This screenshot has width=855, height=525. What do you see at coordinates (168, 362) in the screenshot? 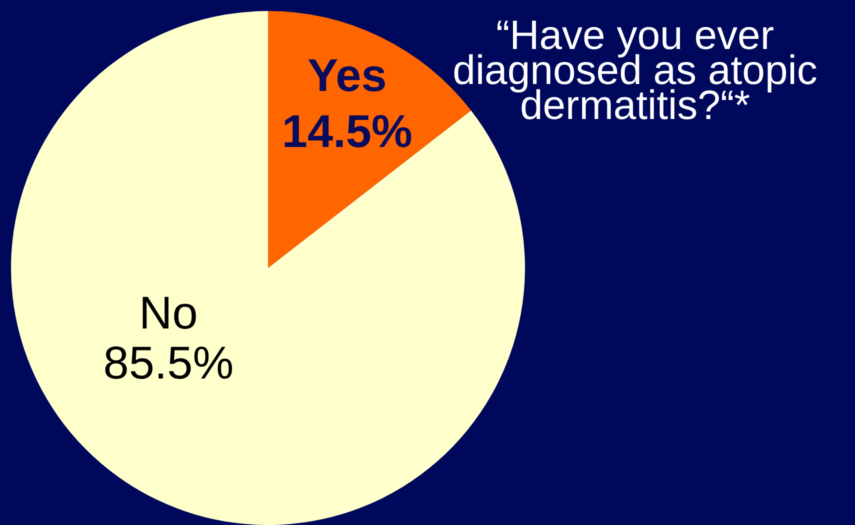
I see `data-label: 85.5%` at bounding box center [168, 362].